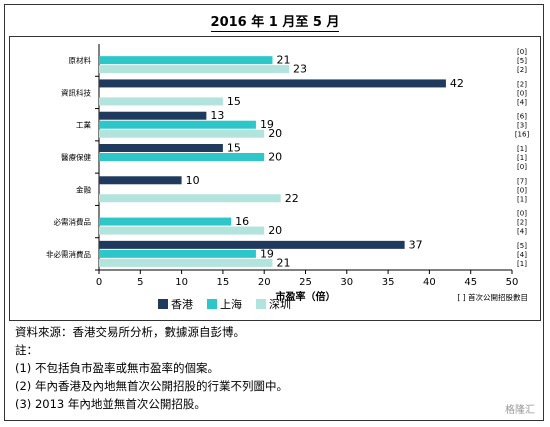 This screenshot has height=427, width=550. I want to click on note-item-1: (1) 不包括負市盈率或無市盈率的個案。, so click(117, 368).